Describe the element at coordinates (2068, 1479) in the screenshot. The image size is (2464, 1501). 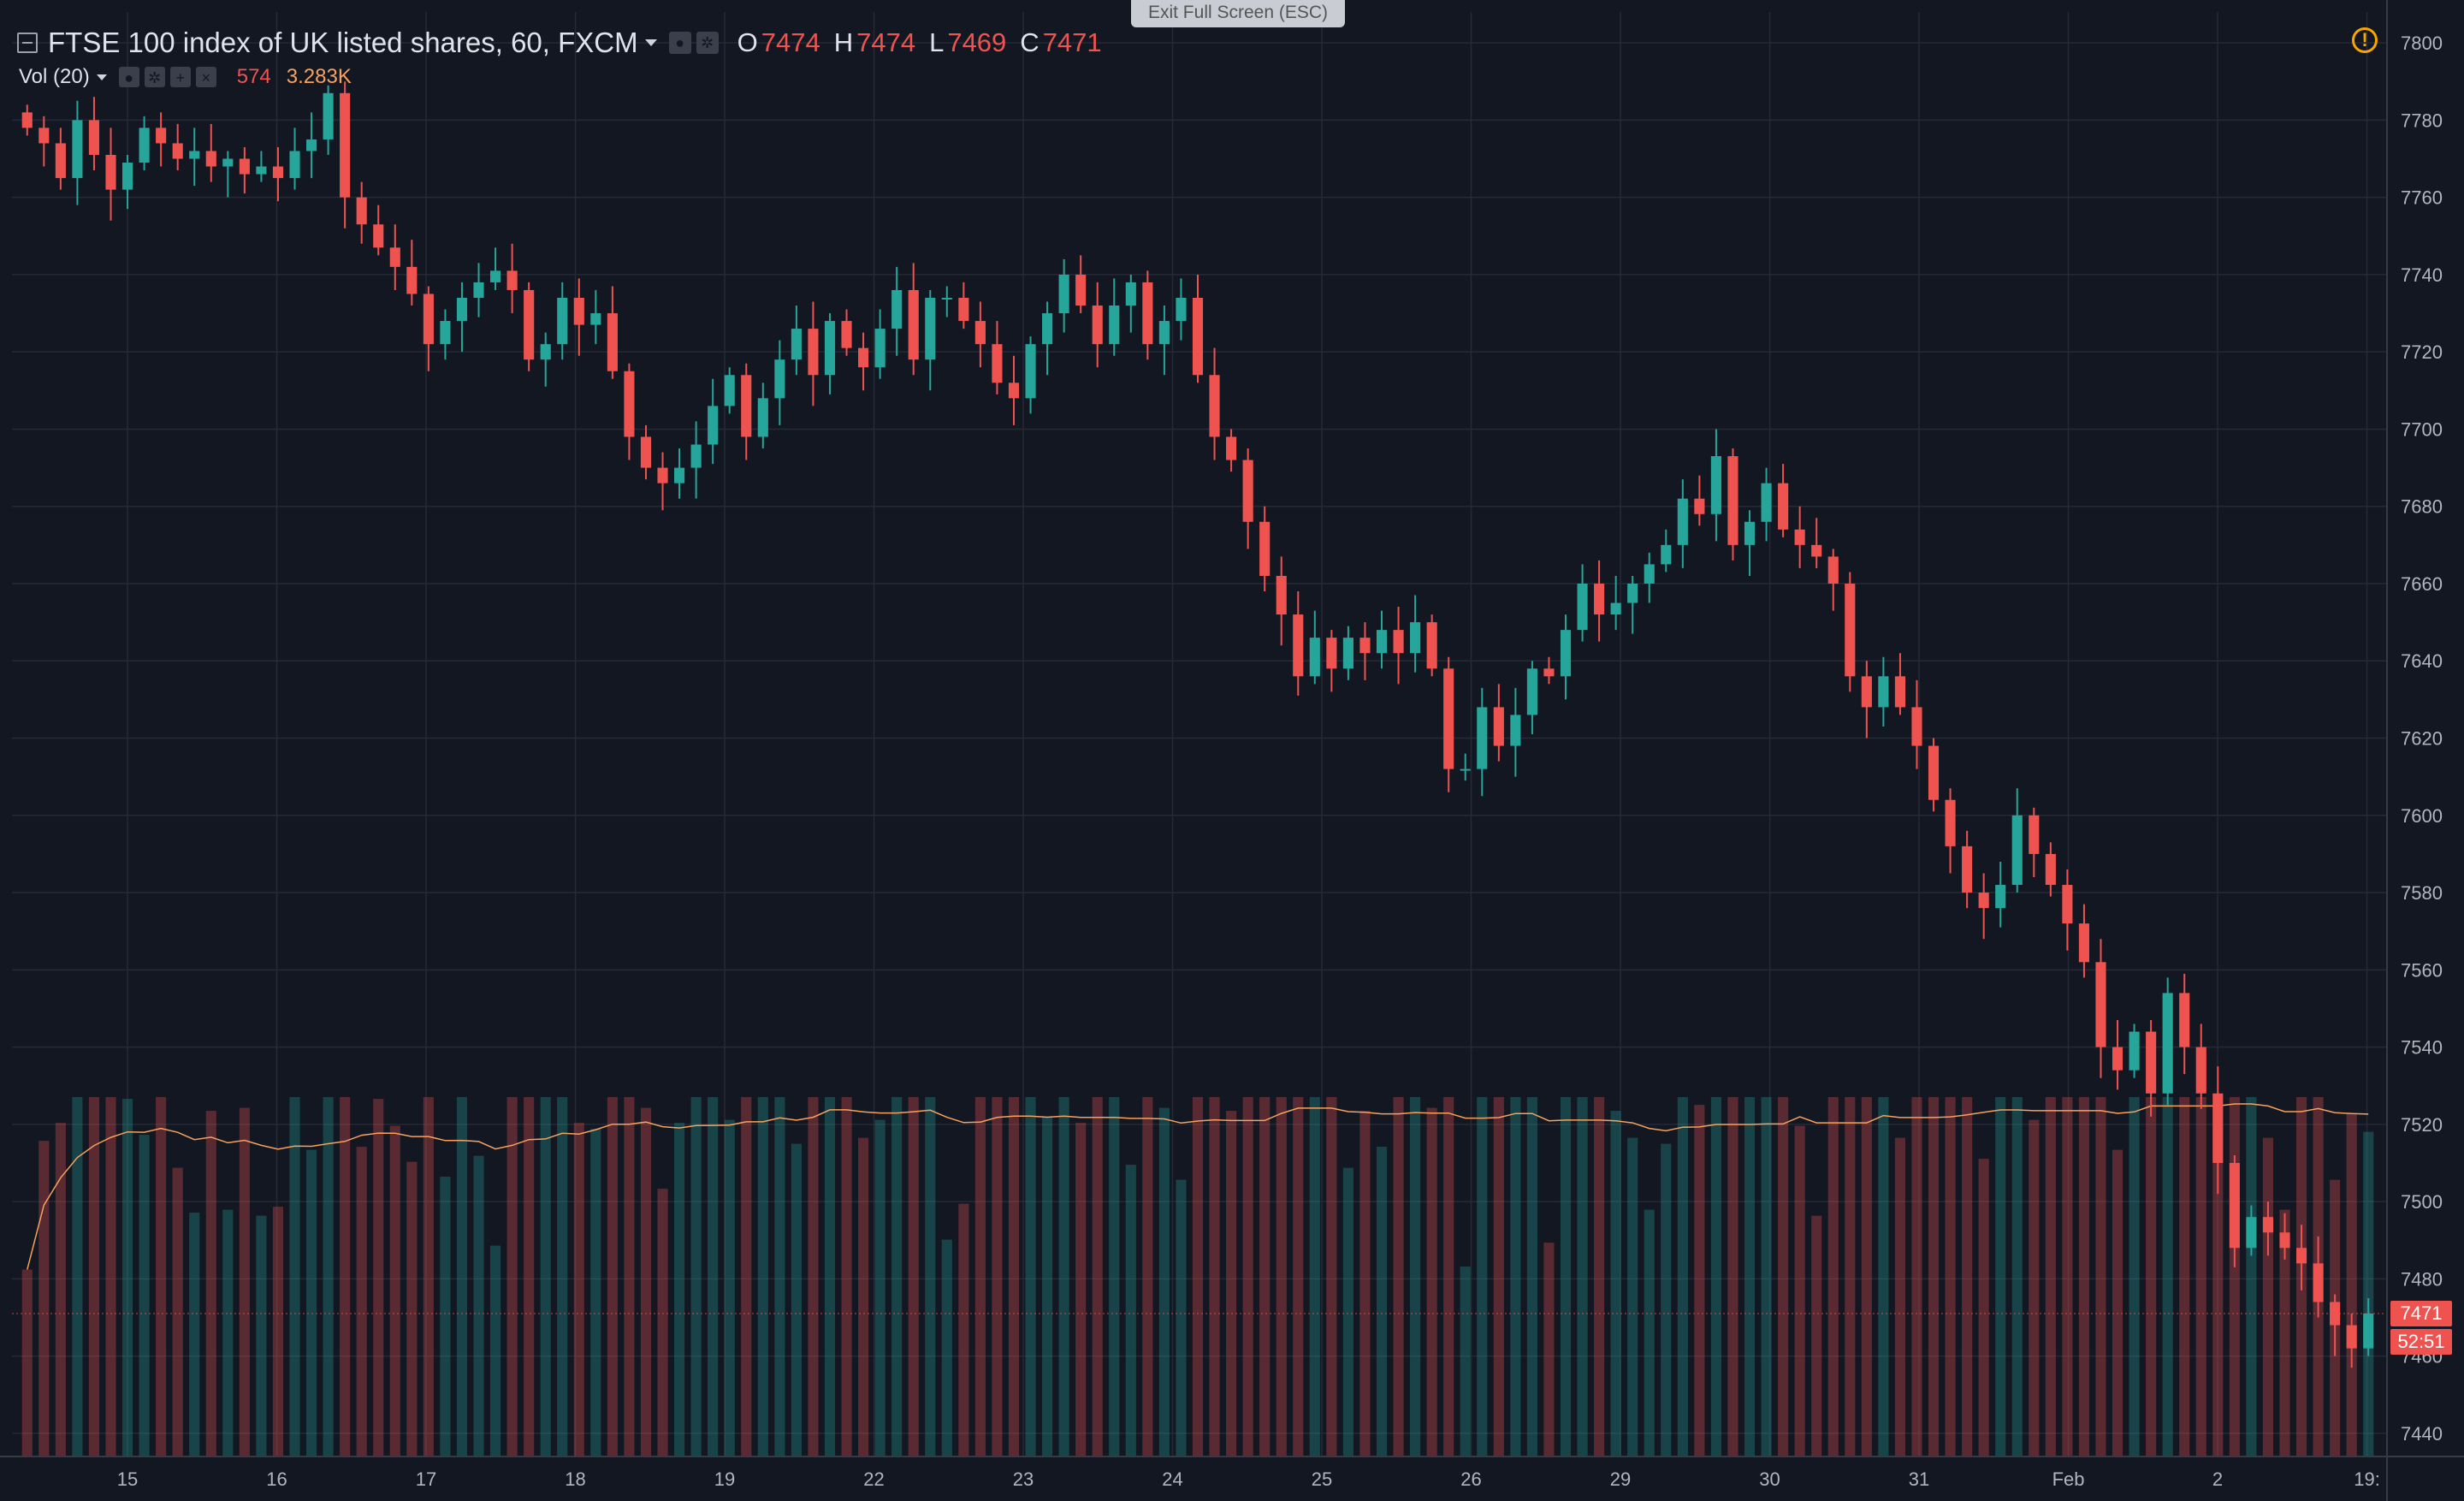
I see `time-tick-label: Feb` at that location.